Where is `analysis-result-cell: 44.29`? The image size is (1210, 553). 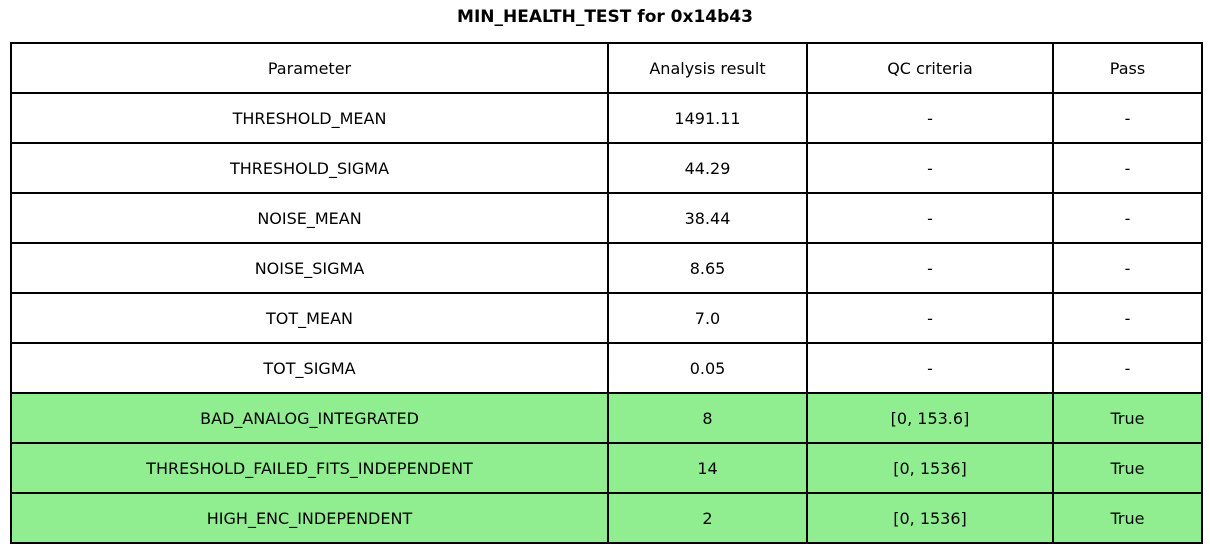
analysis-result-cell: 44.29 is located at coordinates (707, 168).